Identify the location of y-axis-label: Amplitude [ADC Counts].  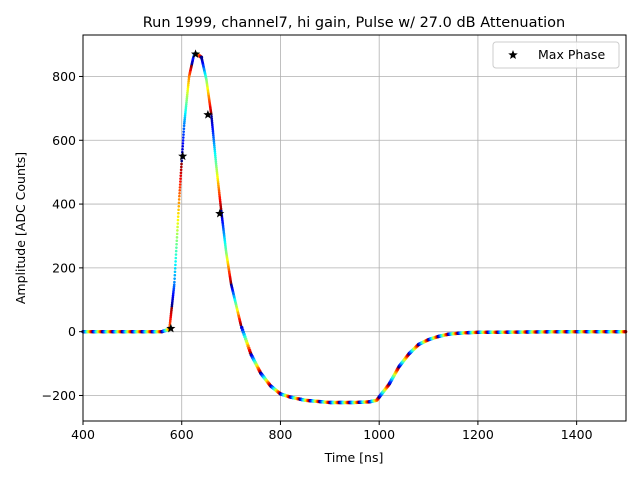
(20, 228).